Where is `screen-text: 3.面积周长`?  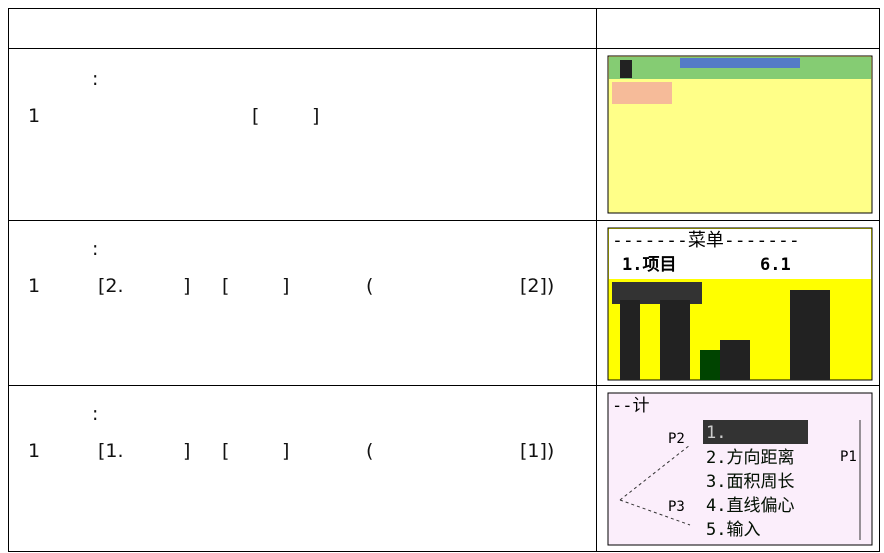 screen-text: 3.面积周长 is located at coordinates (750, 482).